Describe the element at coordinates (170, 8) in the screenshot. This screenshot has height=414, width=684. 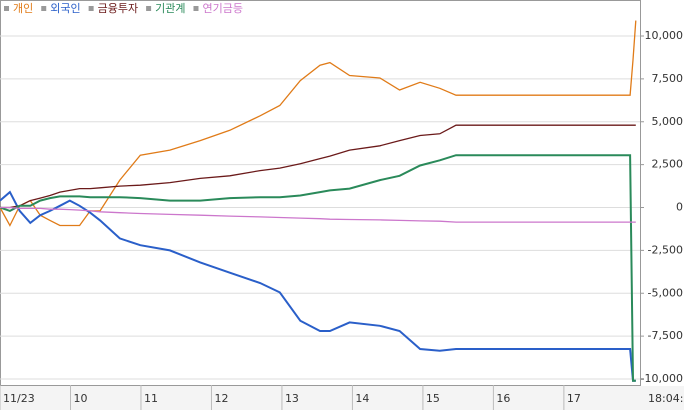
I see `legend-label: 기관계` at that location.